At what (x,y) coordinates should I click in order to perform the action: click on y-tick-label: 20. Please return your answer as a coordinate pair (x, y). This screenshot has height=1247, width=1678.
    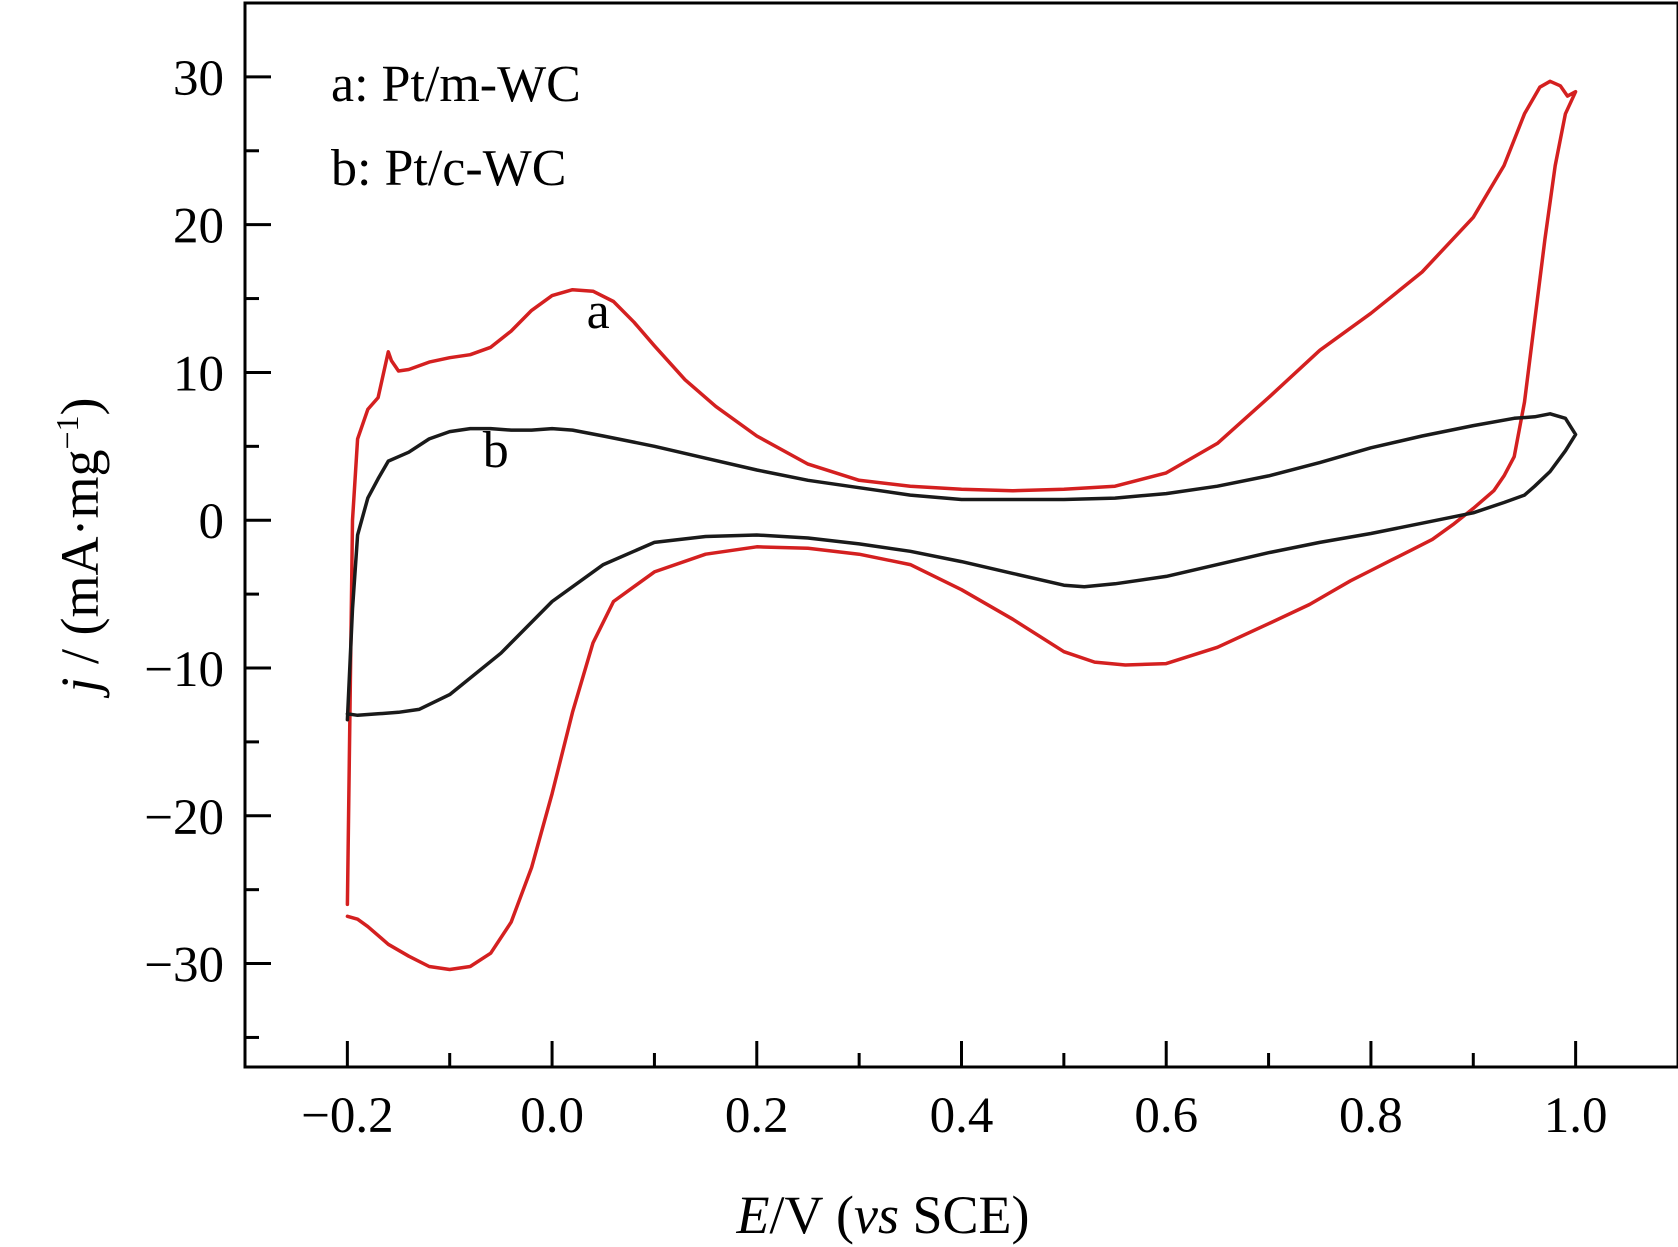
    Looking at the image, I should click on (198, 227).